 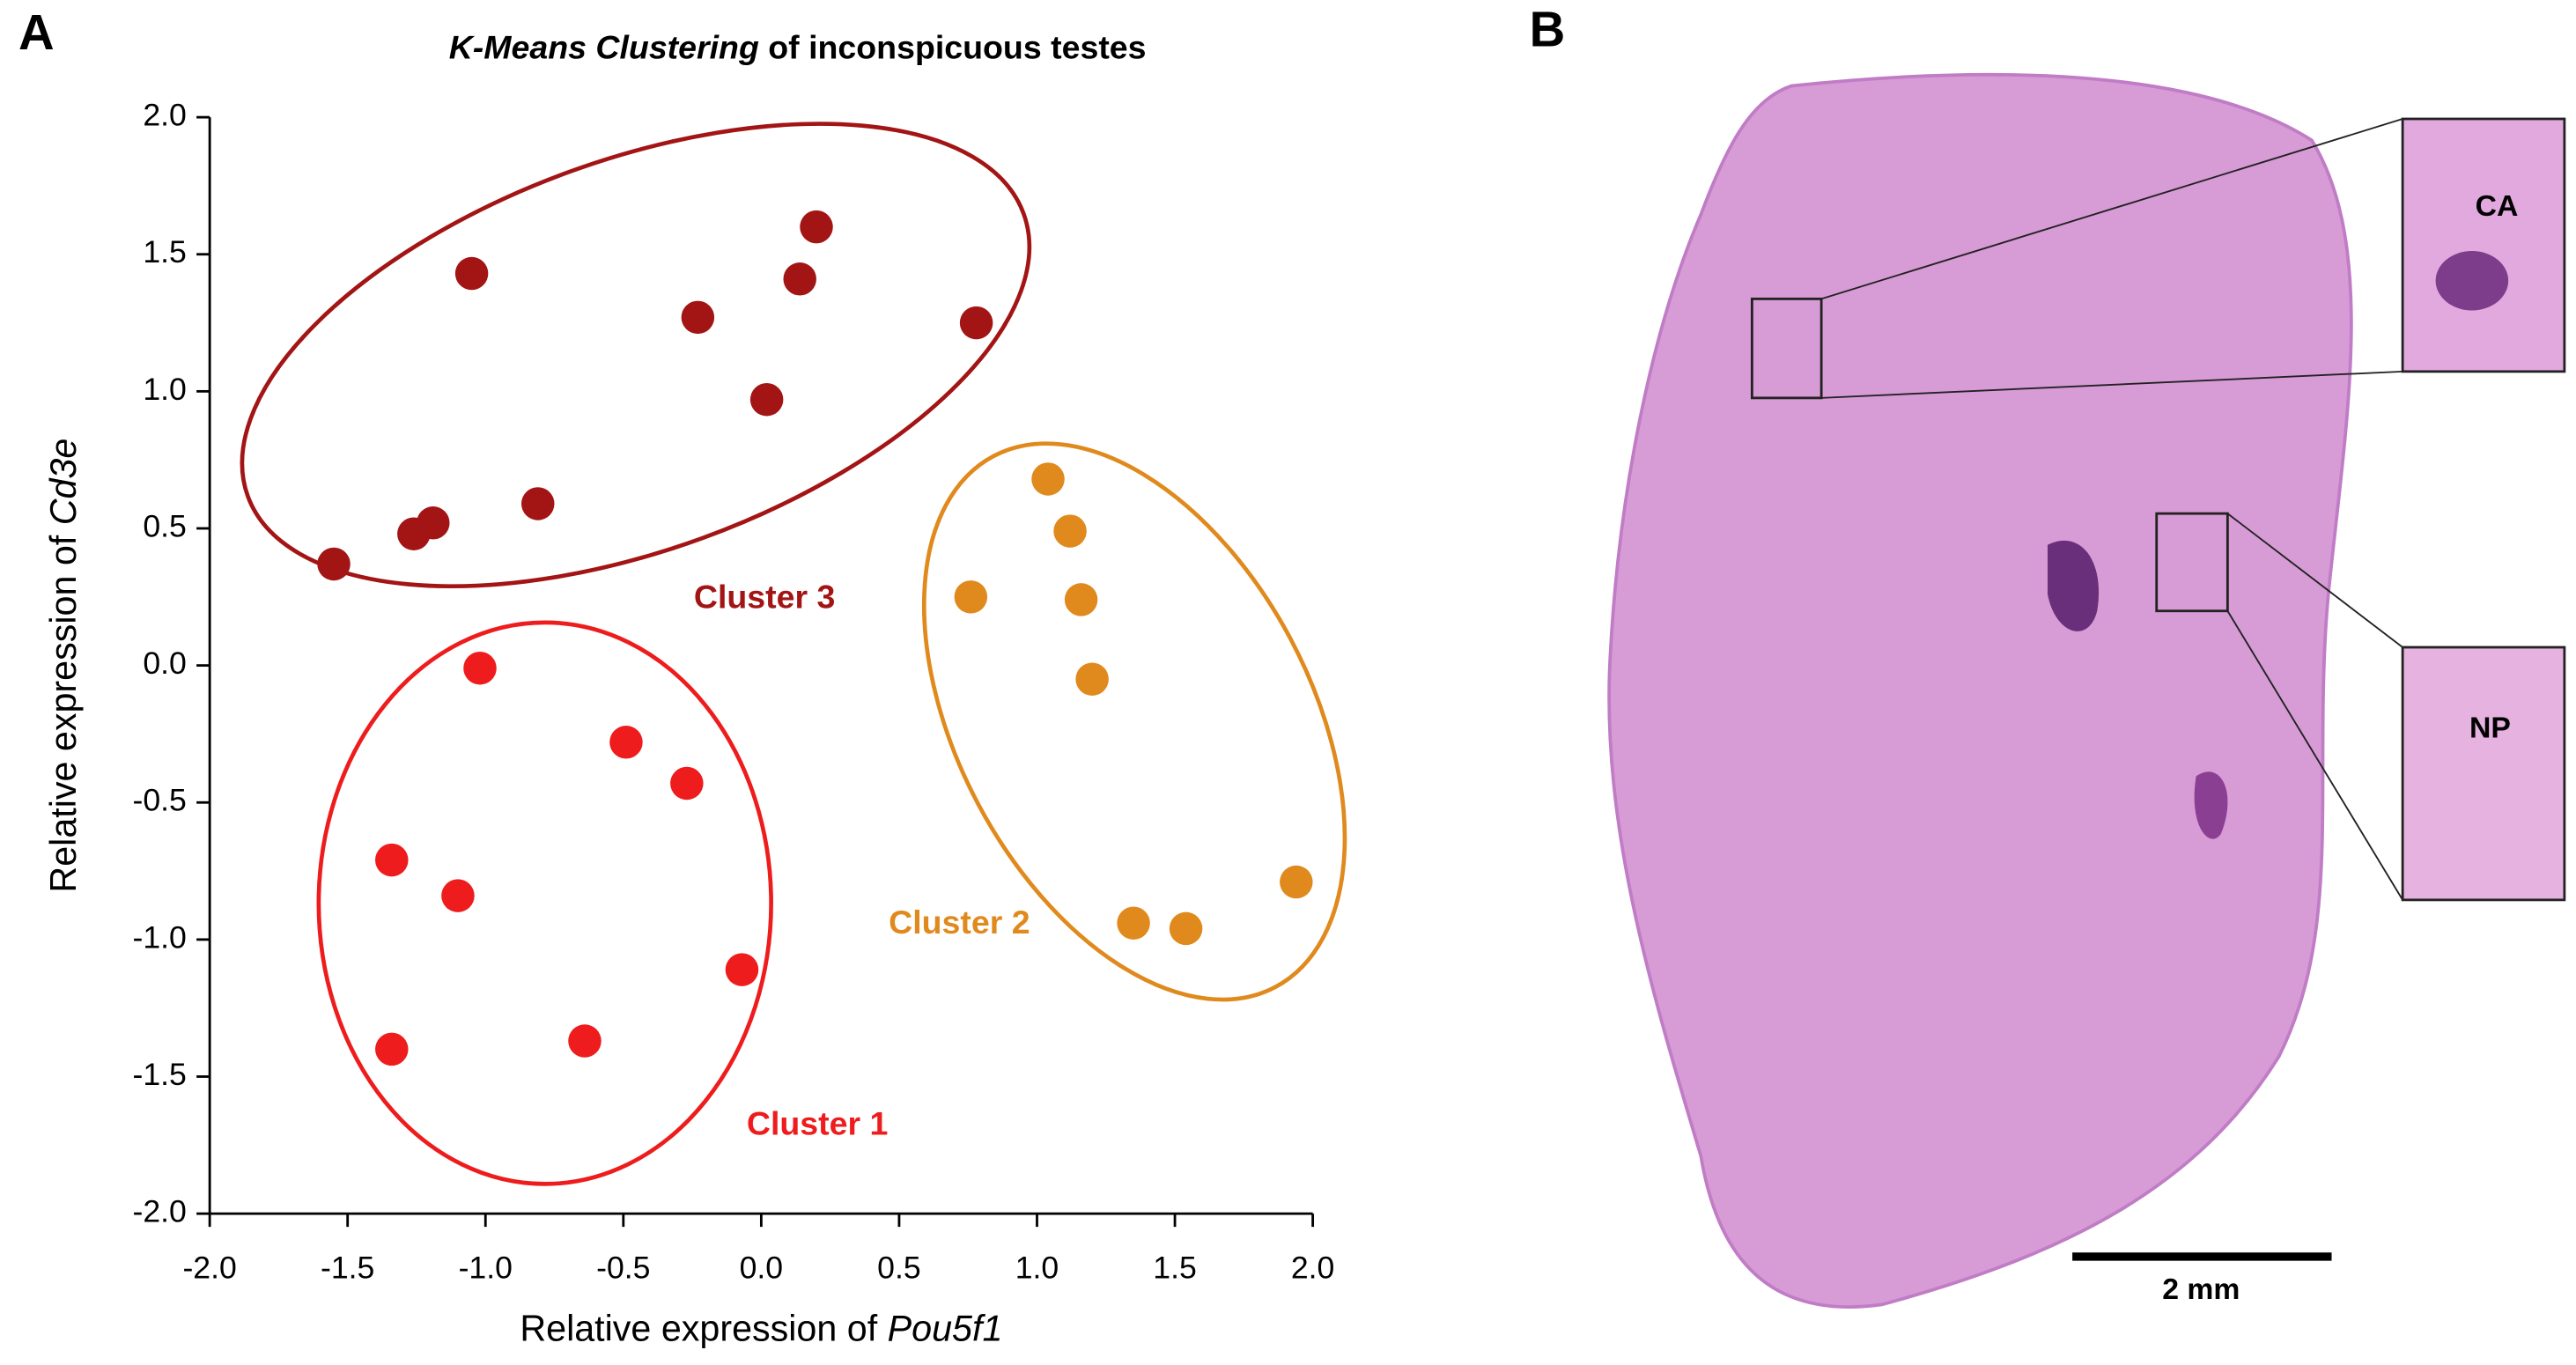 What do you see at coordinates (160, 1074) in the screenshot?
I see `y-tick-label: -1.5` at bounding box center [160, 1074].